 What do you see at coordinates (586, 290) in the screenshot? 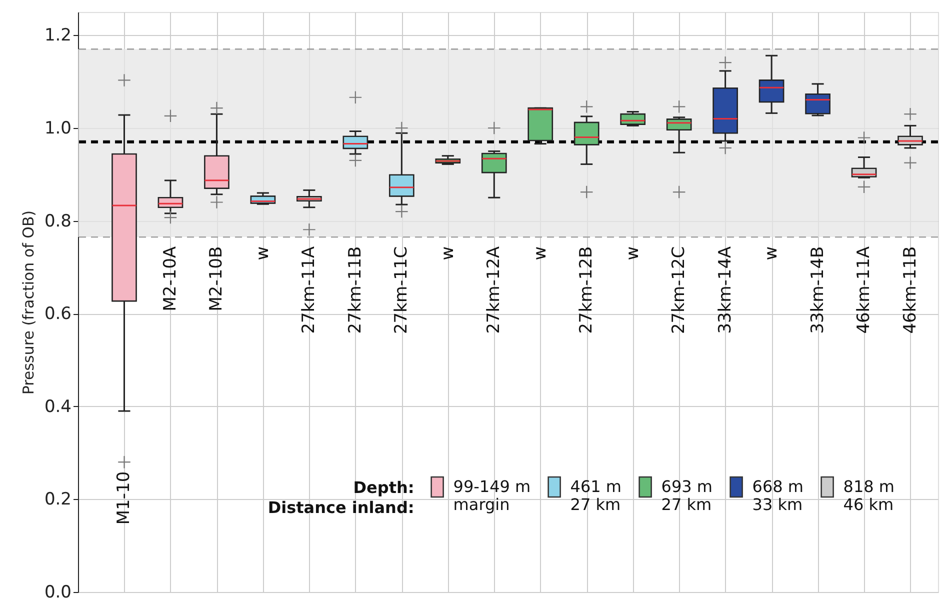
I see `x-tick-label: 27km-12B` at bounding box center [586, 290].